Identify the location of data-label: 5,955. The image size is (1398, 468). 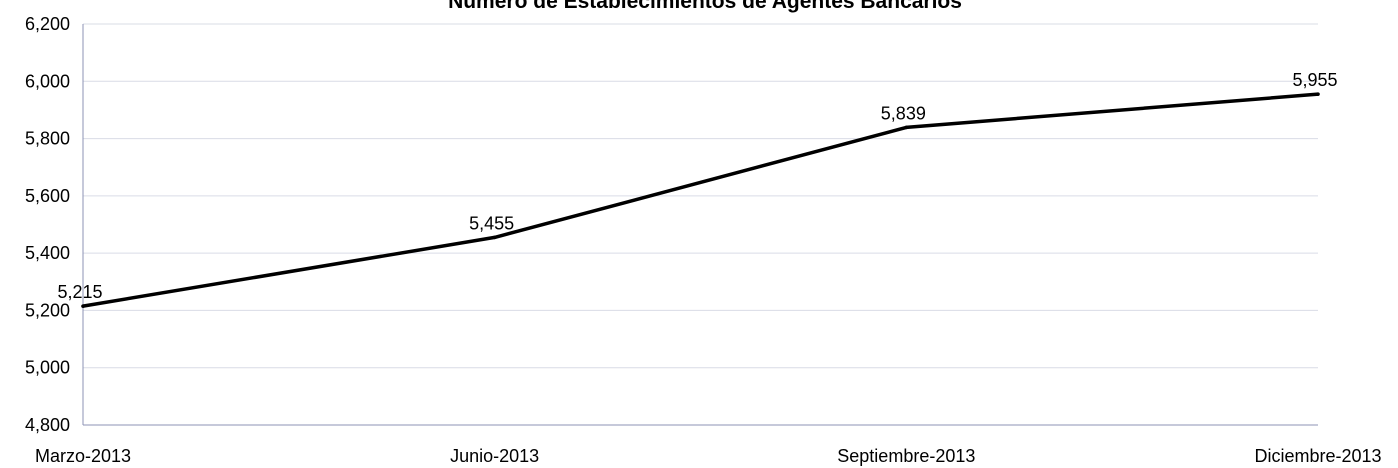
(1314, 80).